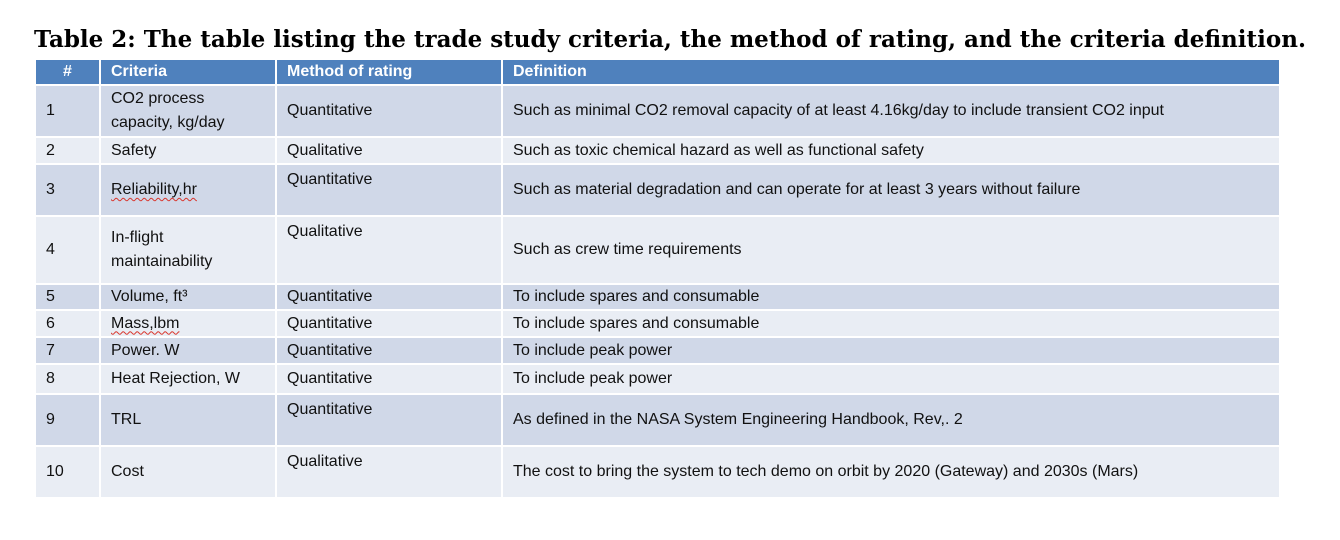 Image resolution: width=1340 pixels, height=540 pixels. What do you see at coordinates (68, 111) in the screenshot?
I see `cell-number: 1` at bounding box center [68, 111].